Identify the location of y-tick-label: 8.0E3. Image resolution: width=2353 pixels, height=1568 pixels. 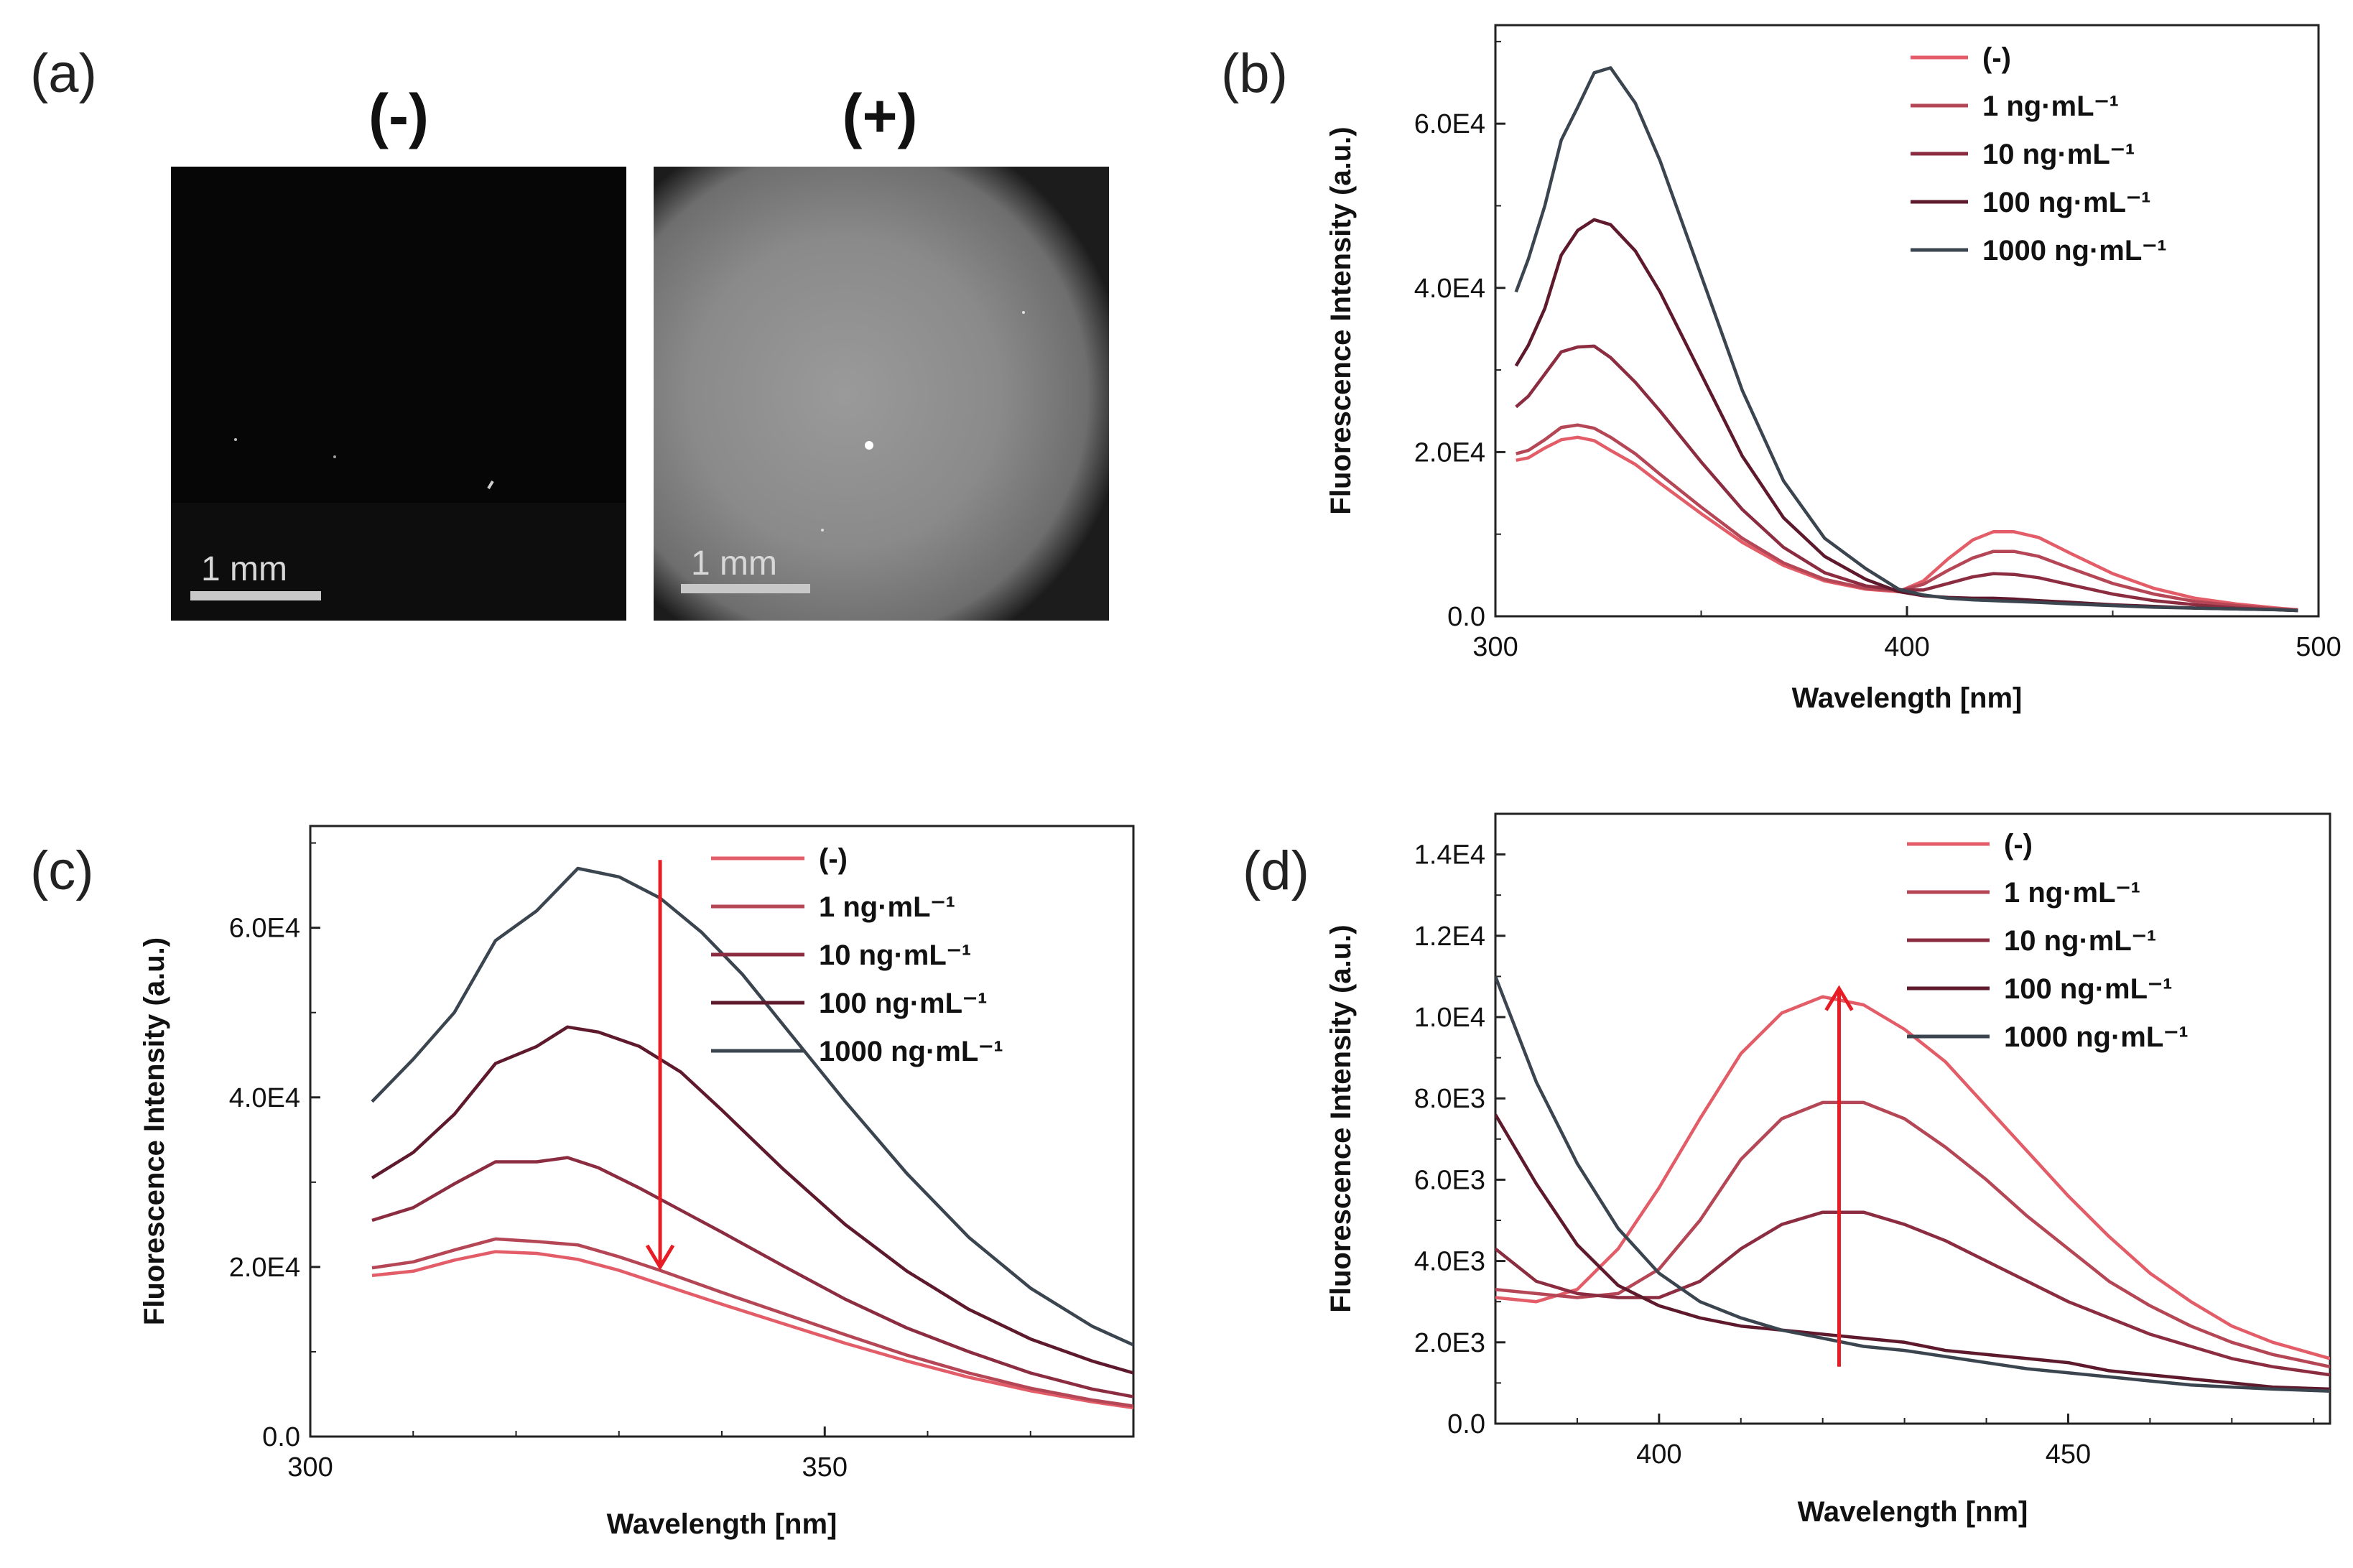
(1449, 1099).